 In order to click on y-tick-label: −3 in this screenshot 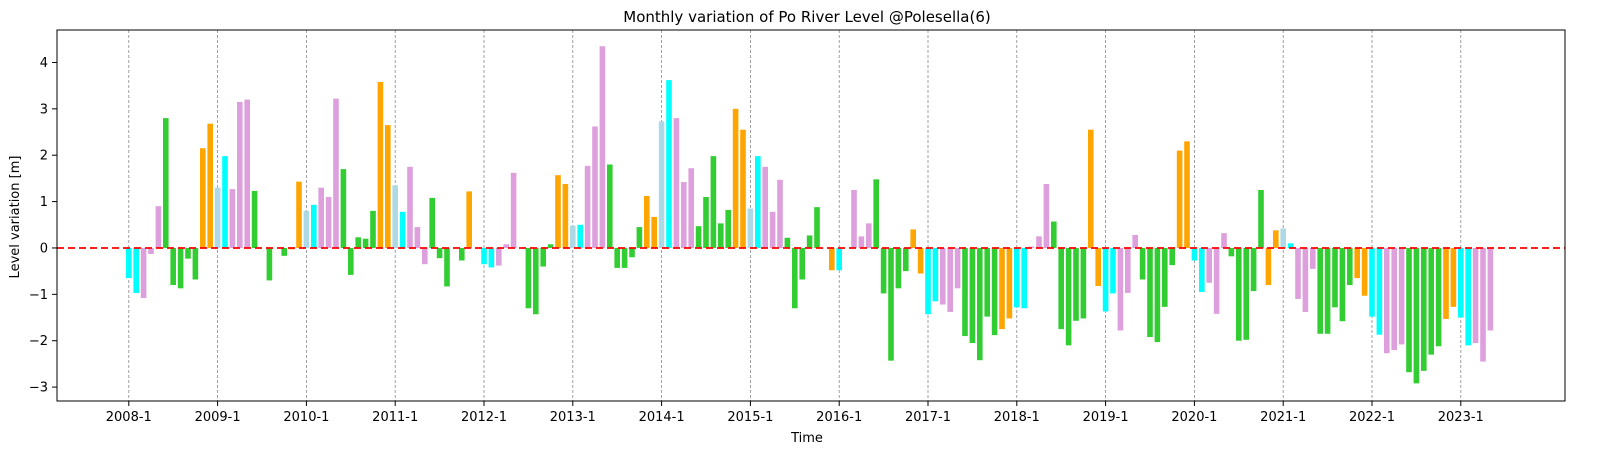, I will do `click(38, 388)`.